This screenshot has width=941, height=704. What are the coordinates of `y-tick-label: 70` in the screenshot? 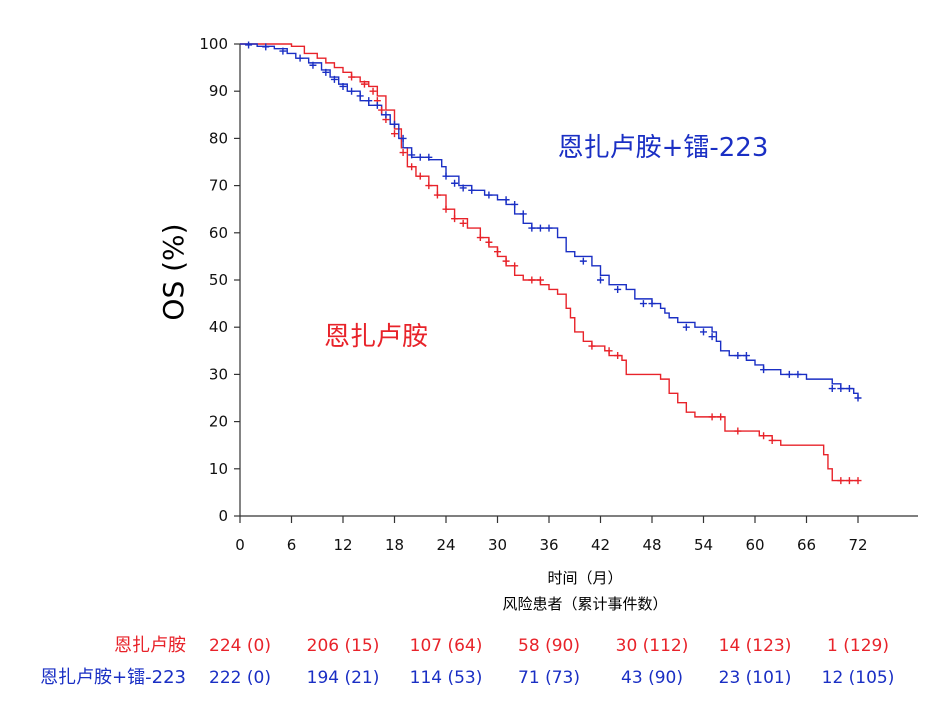 It's located at (218, 186).